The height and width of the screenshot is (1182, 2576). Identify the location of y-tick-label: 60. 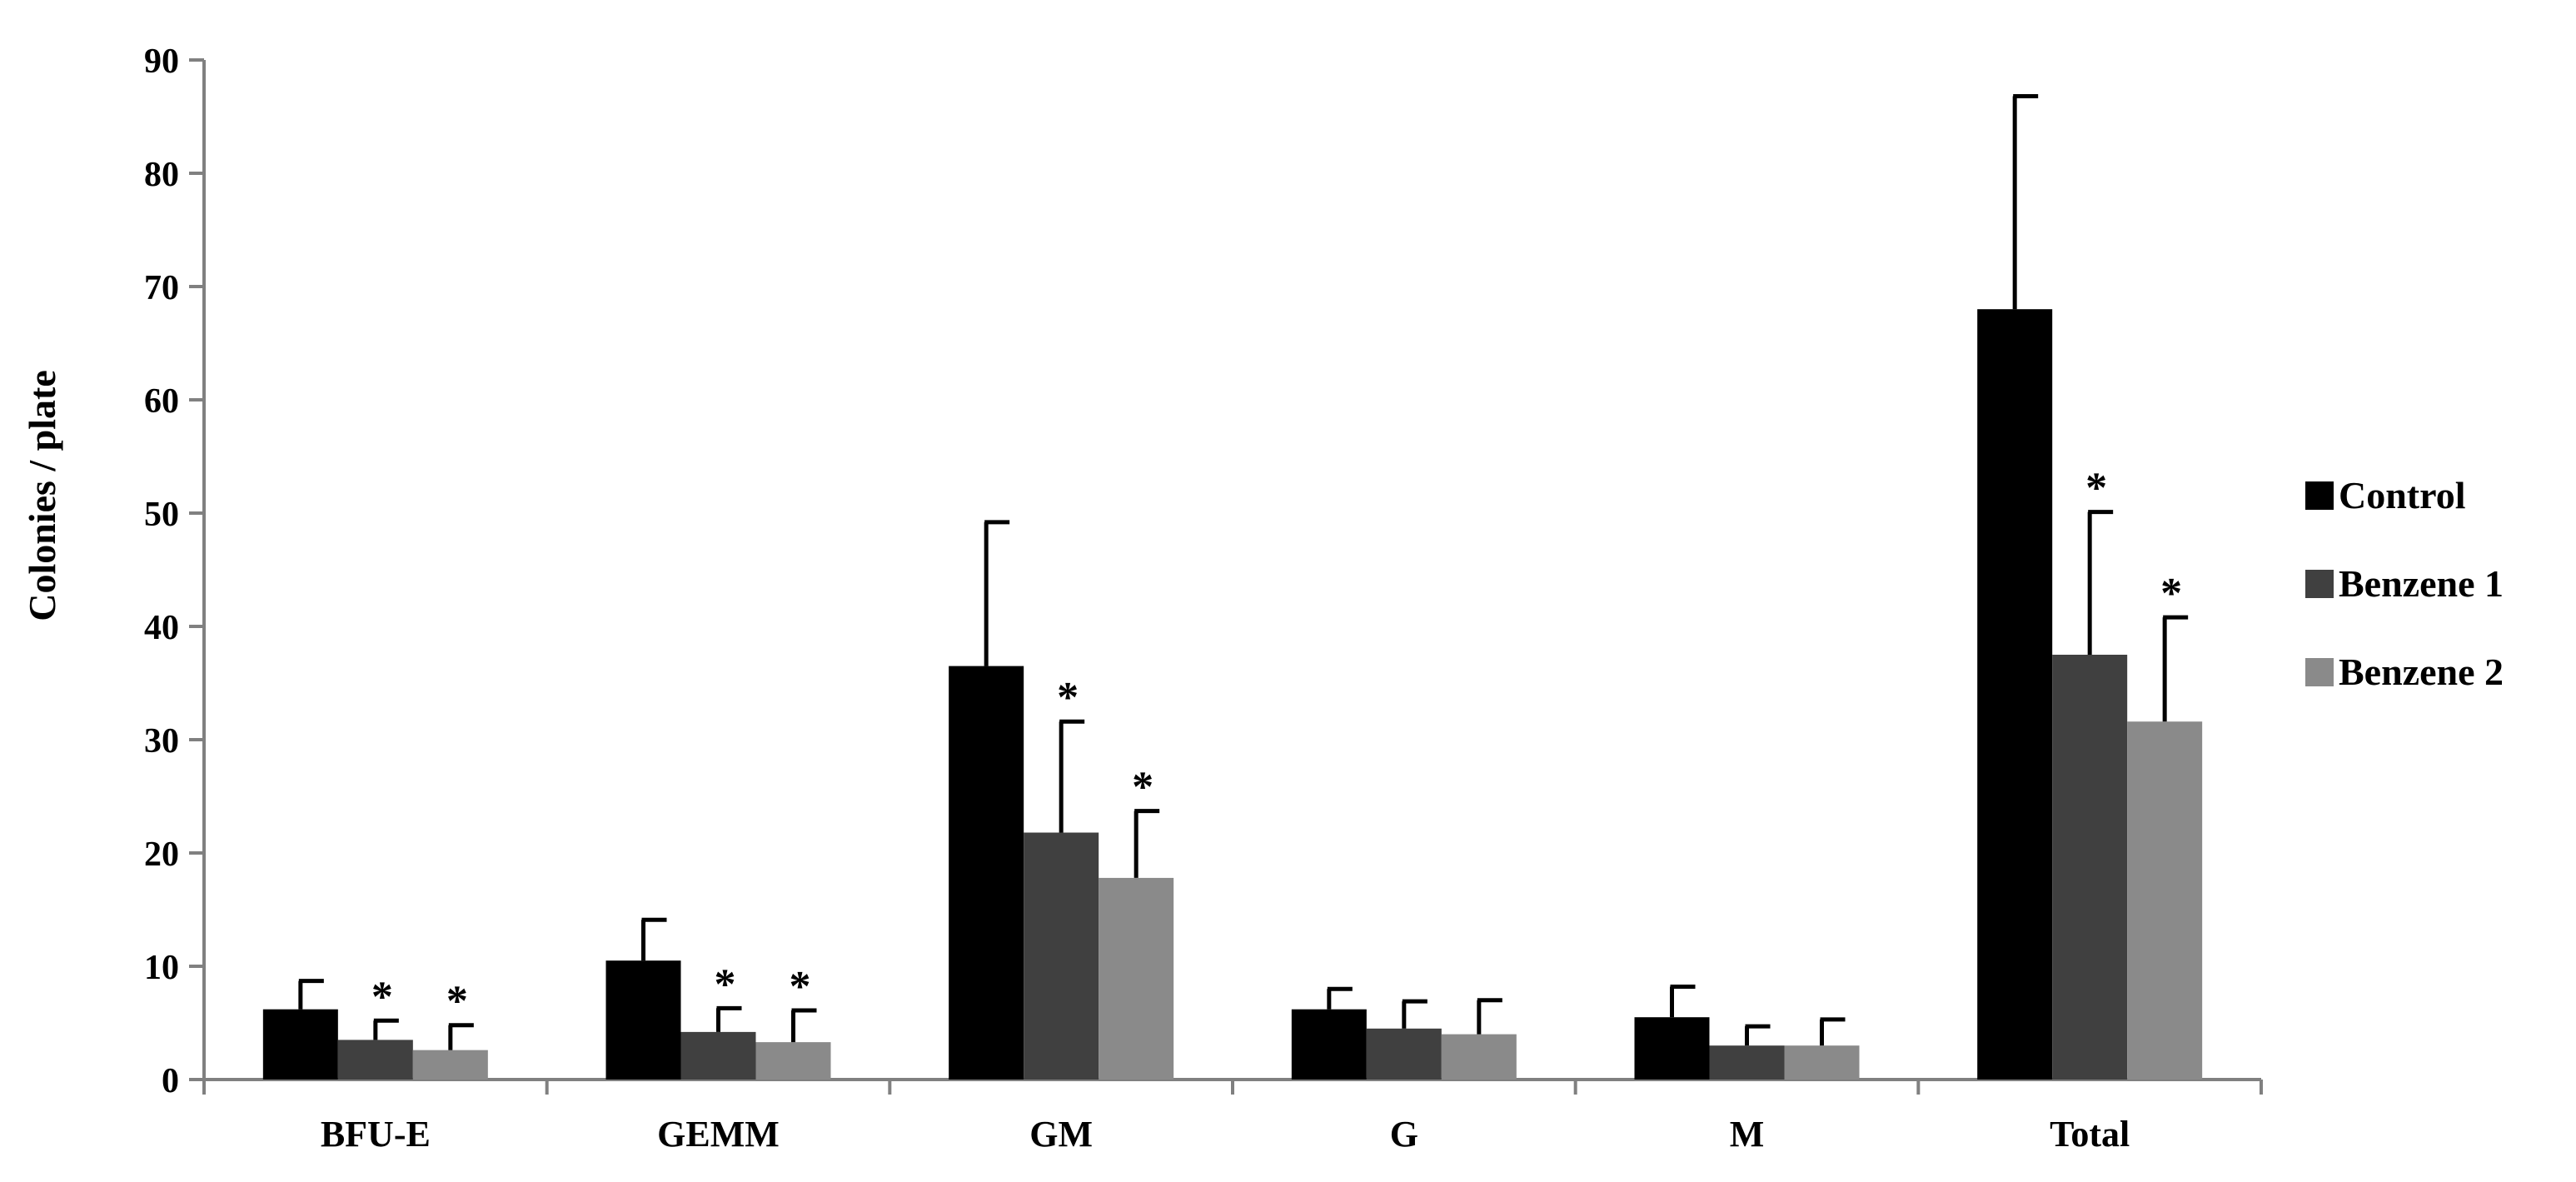
(161, 402).